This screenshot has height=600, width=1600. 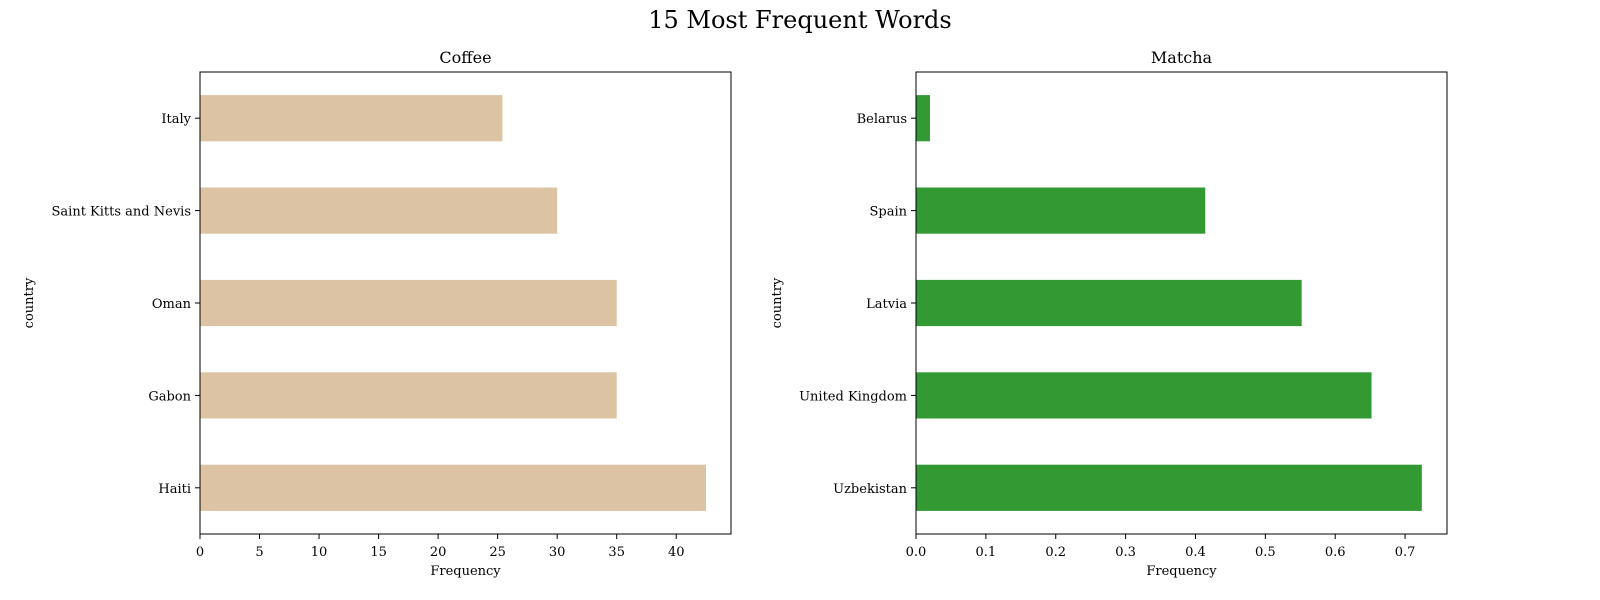 I want to click on coffee-xtick-label: 30, so click(x=557, y=552).